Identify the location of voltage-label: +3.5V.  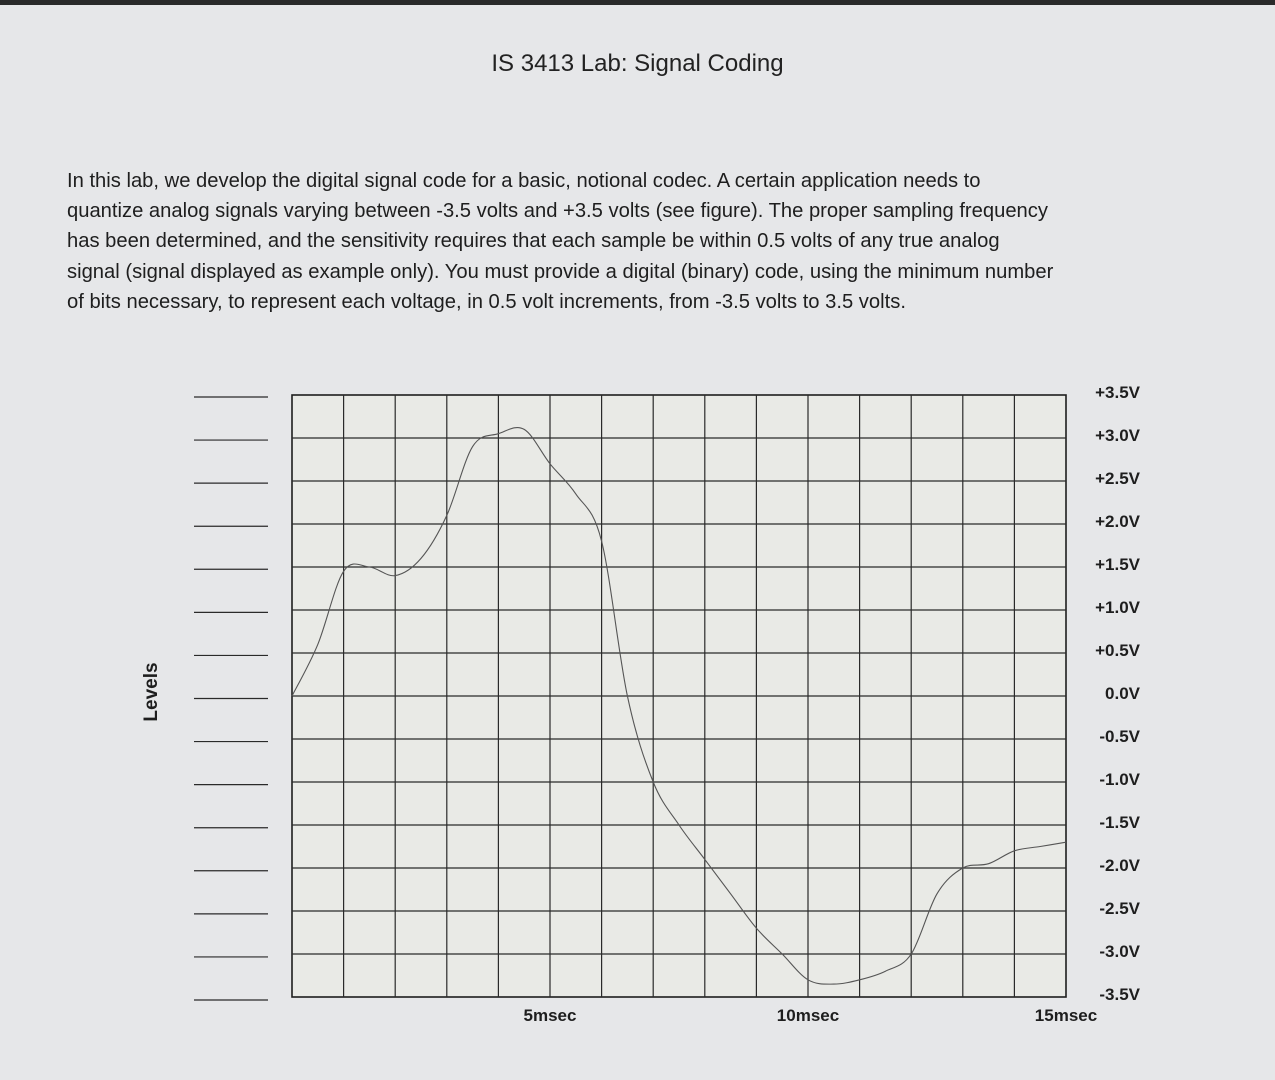
(1118, 392).